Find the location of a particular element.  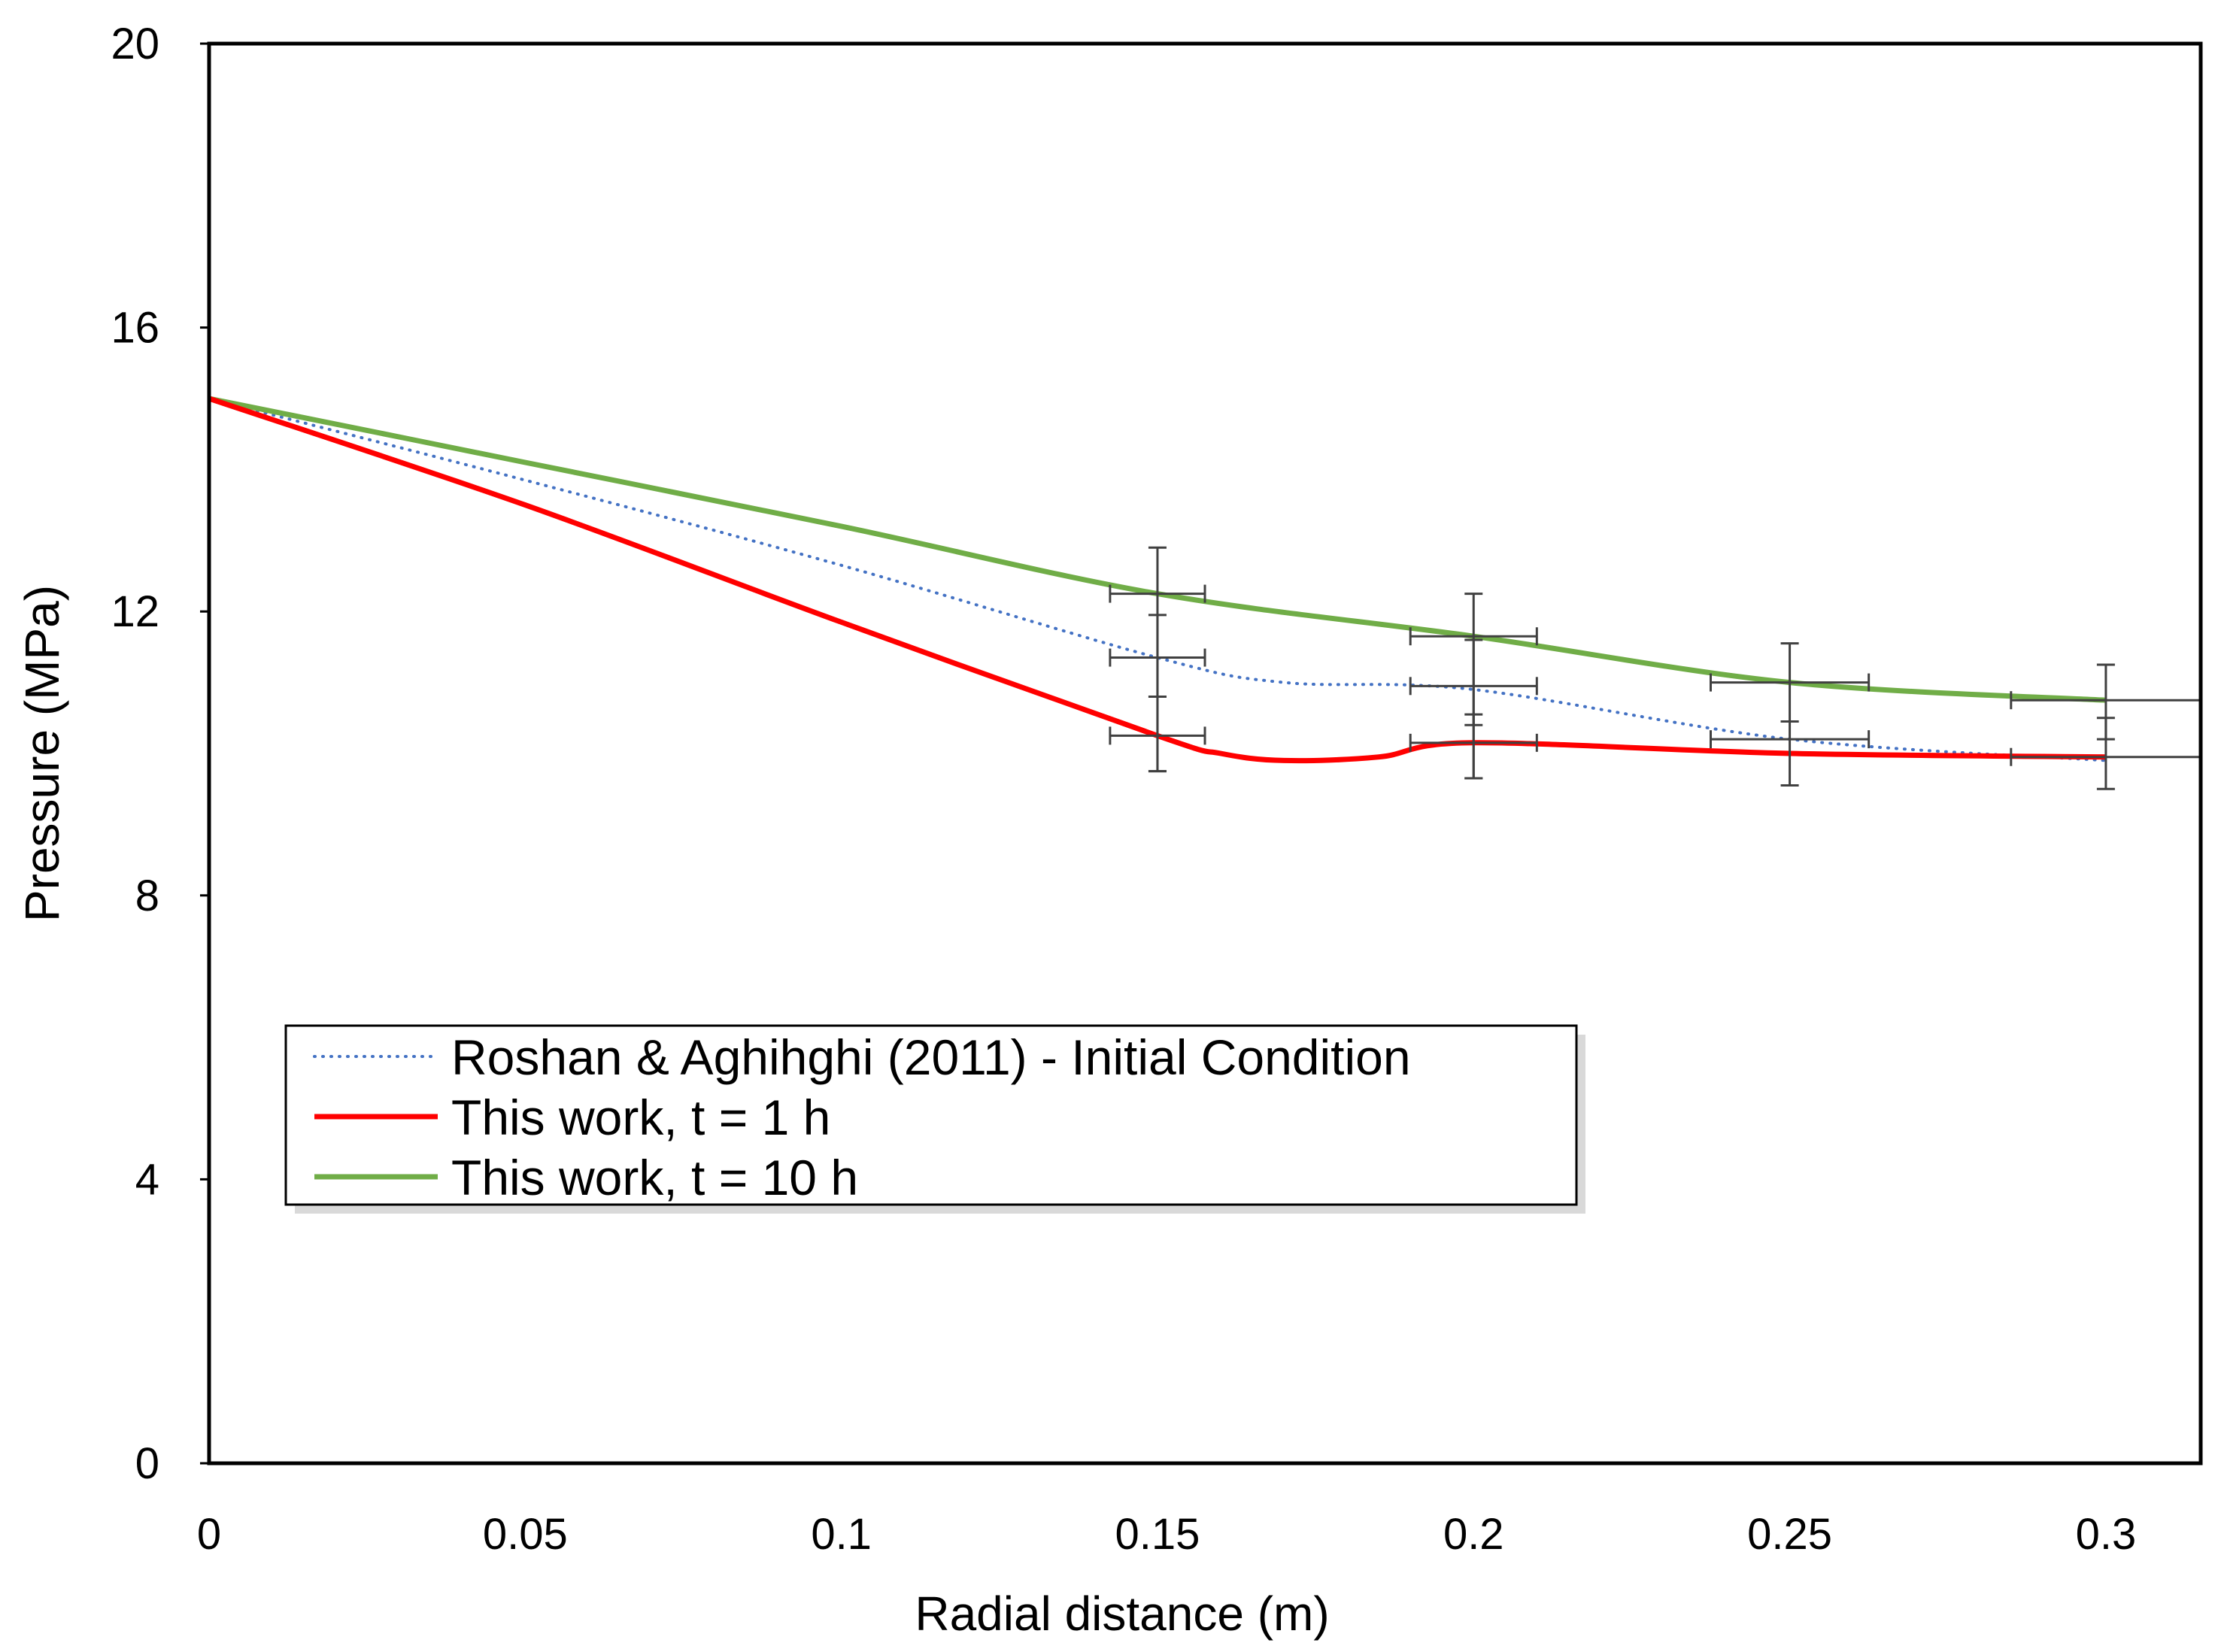

y-tick-label: 20 is located at coordinates (135, 44).